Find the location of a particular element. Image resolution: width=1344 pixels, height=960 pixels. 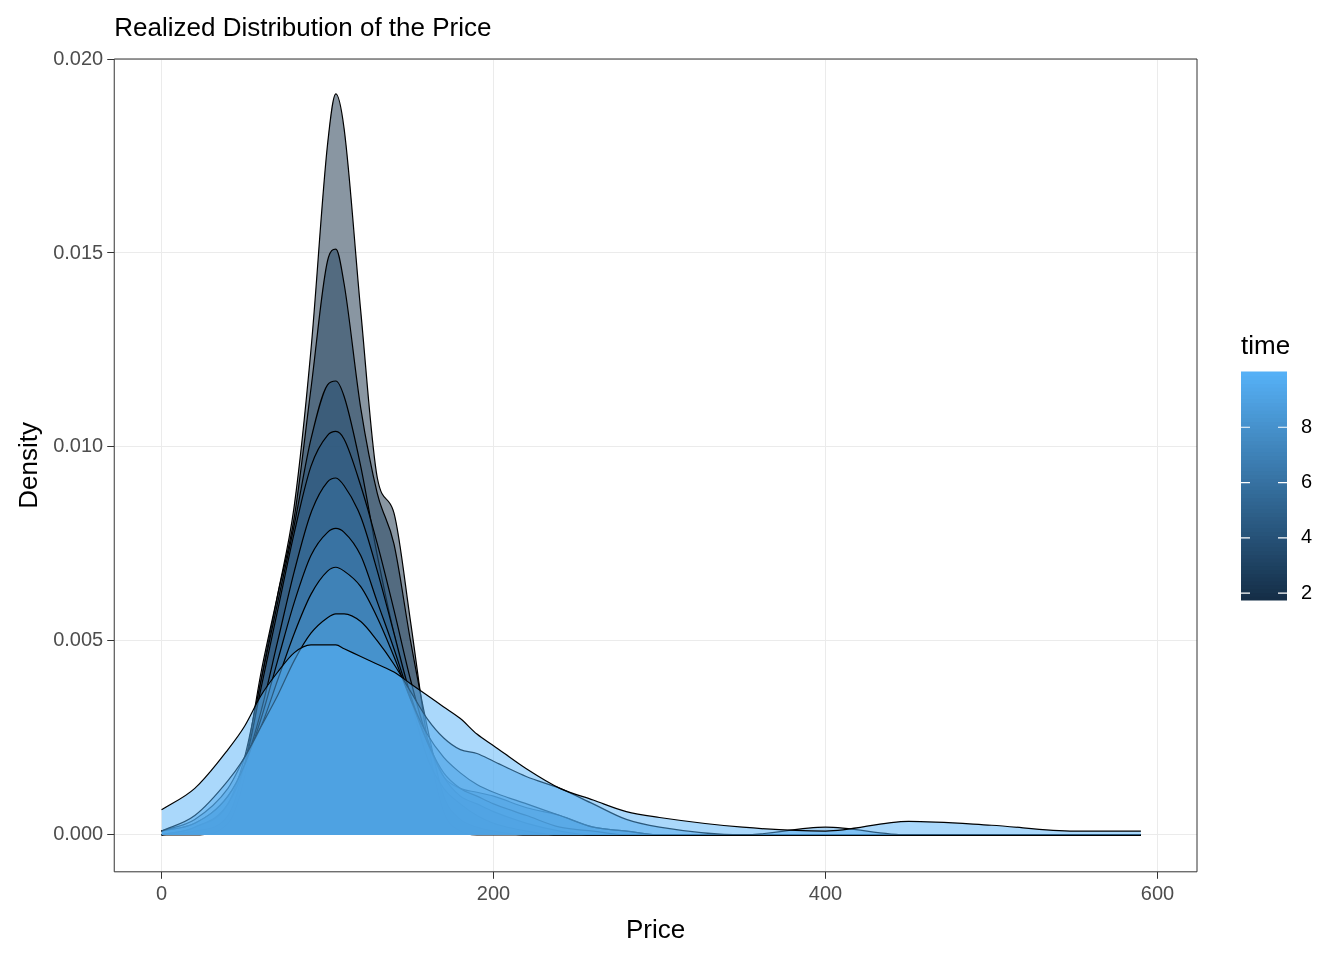

x-tick-label: 0 is located at coordinates (161, 893).